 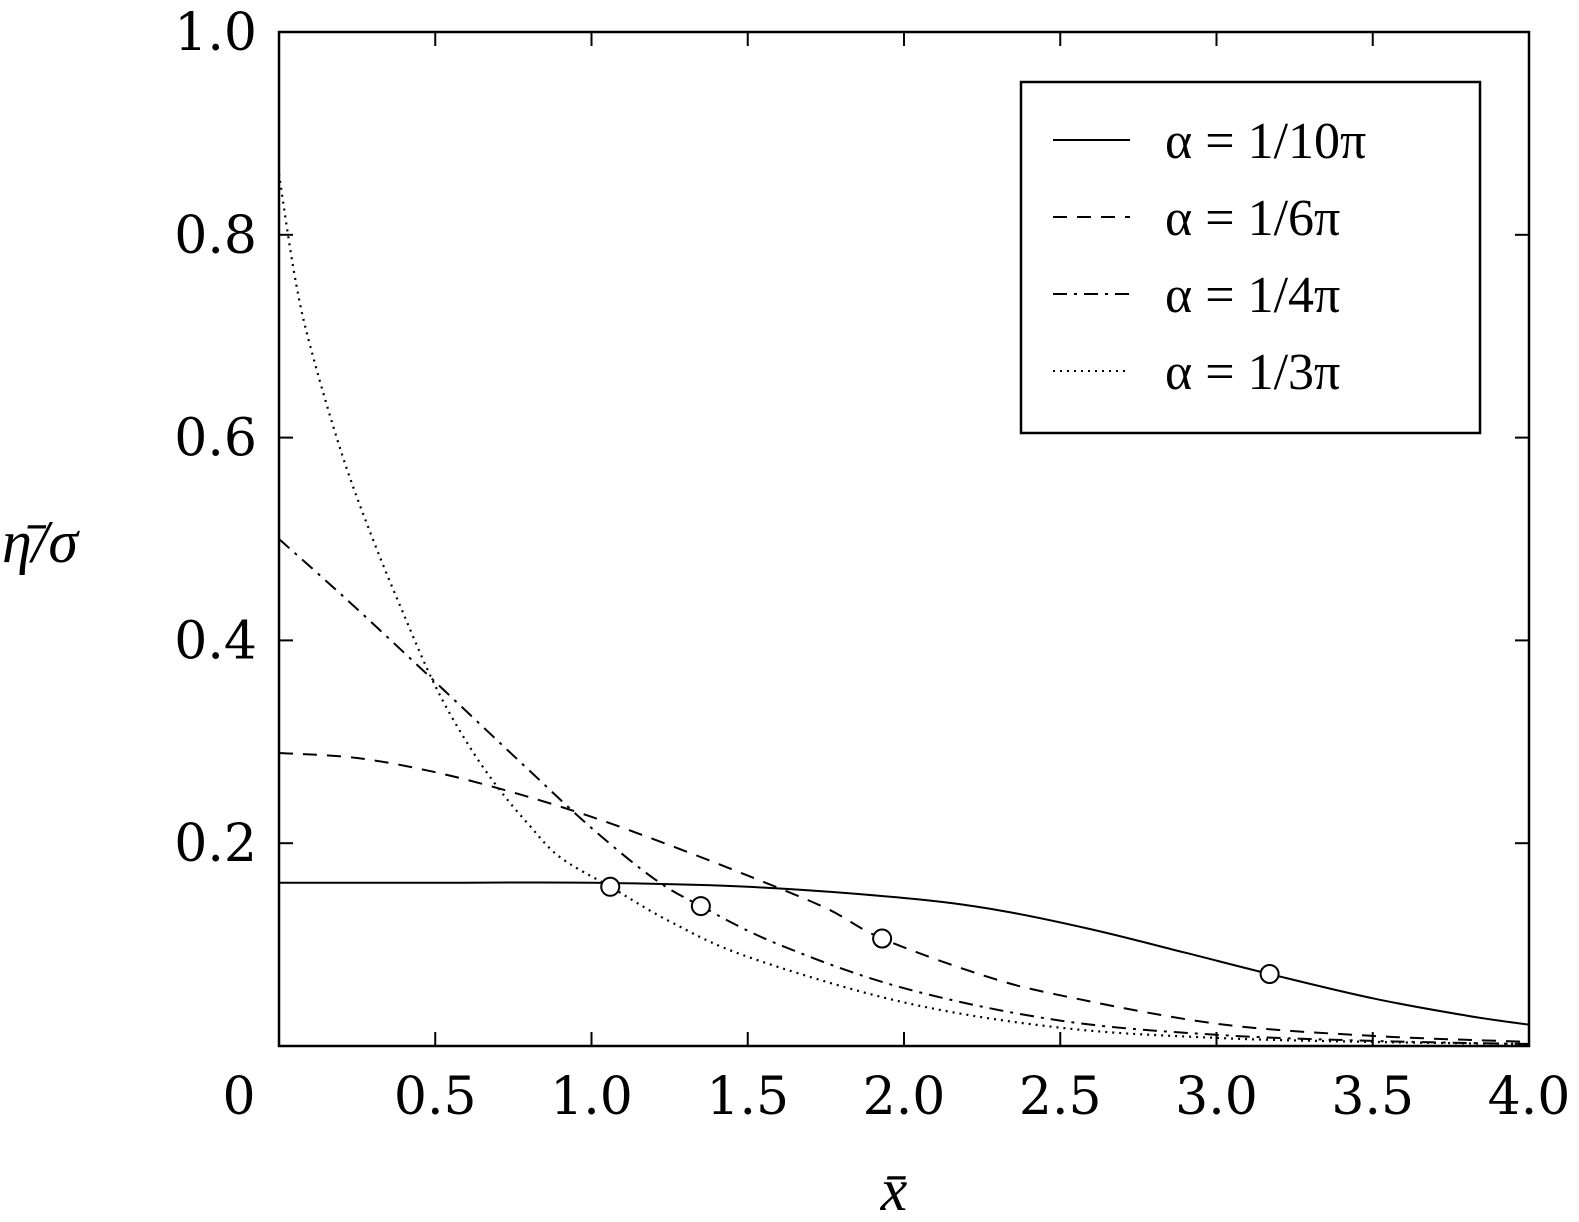 What do you see at coordinates (1265, 141) in the screenshot?
I see `legend-label-1: α = 1/10π` at bounding box center [1265, 141].